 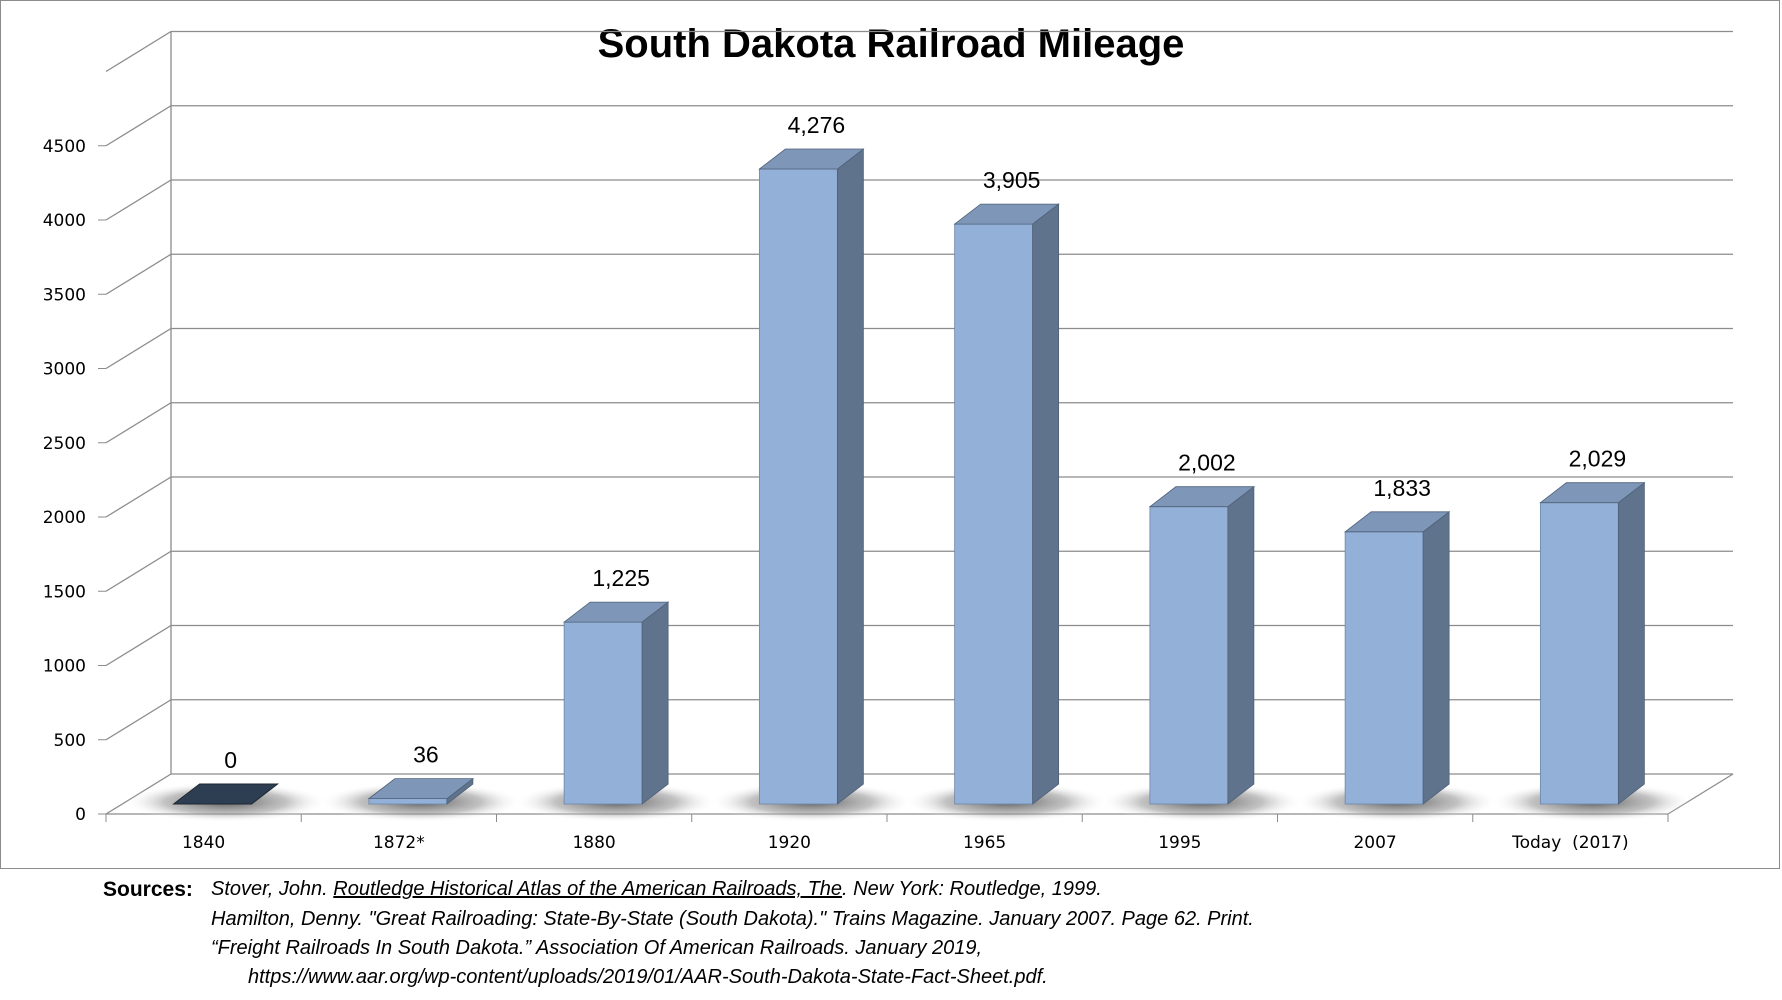 I want to click on y-tick-label: 1500, so click(x=64, y=592).